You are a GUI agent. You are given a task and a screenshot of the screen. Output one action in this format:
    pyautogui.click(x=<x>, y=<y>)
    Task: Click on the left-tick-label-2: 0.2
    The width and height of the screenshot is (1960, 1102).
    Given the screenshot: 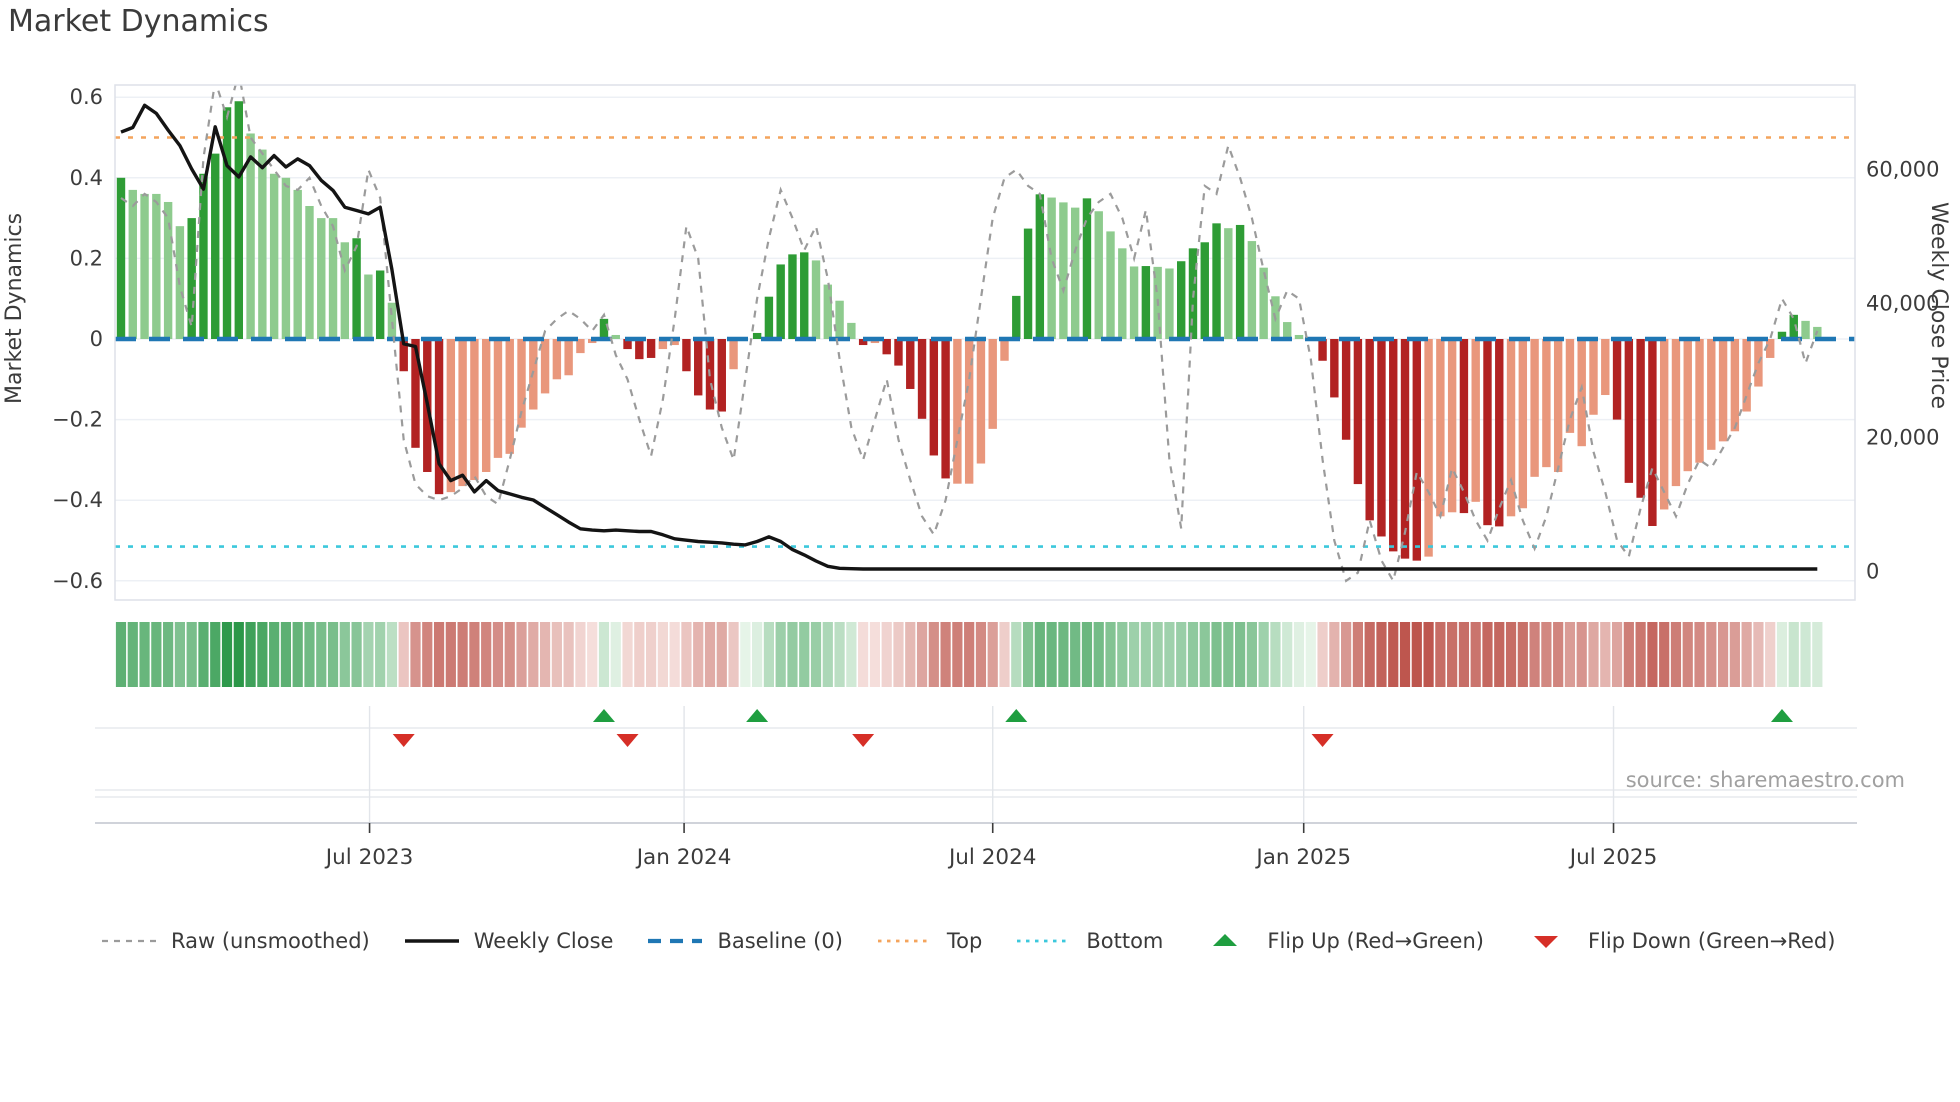 What is the action you would take?
    pyautogui.click(x=86, y=258)
    